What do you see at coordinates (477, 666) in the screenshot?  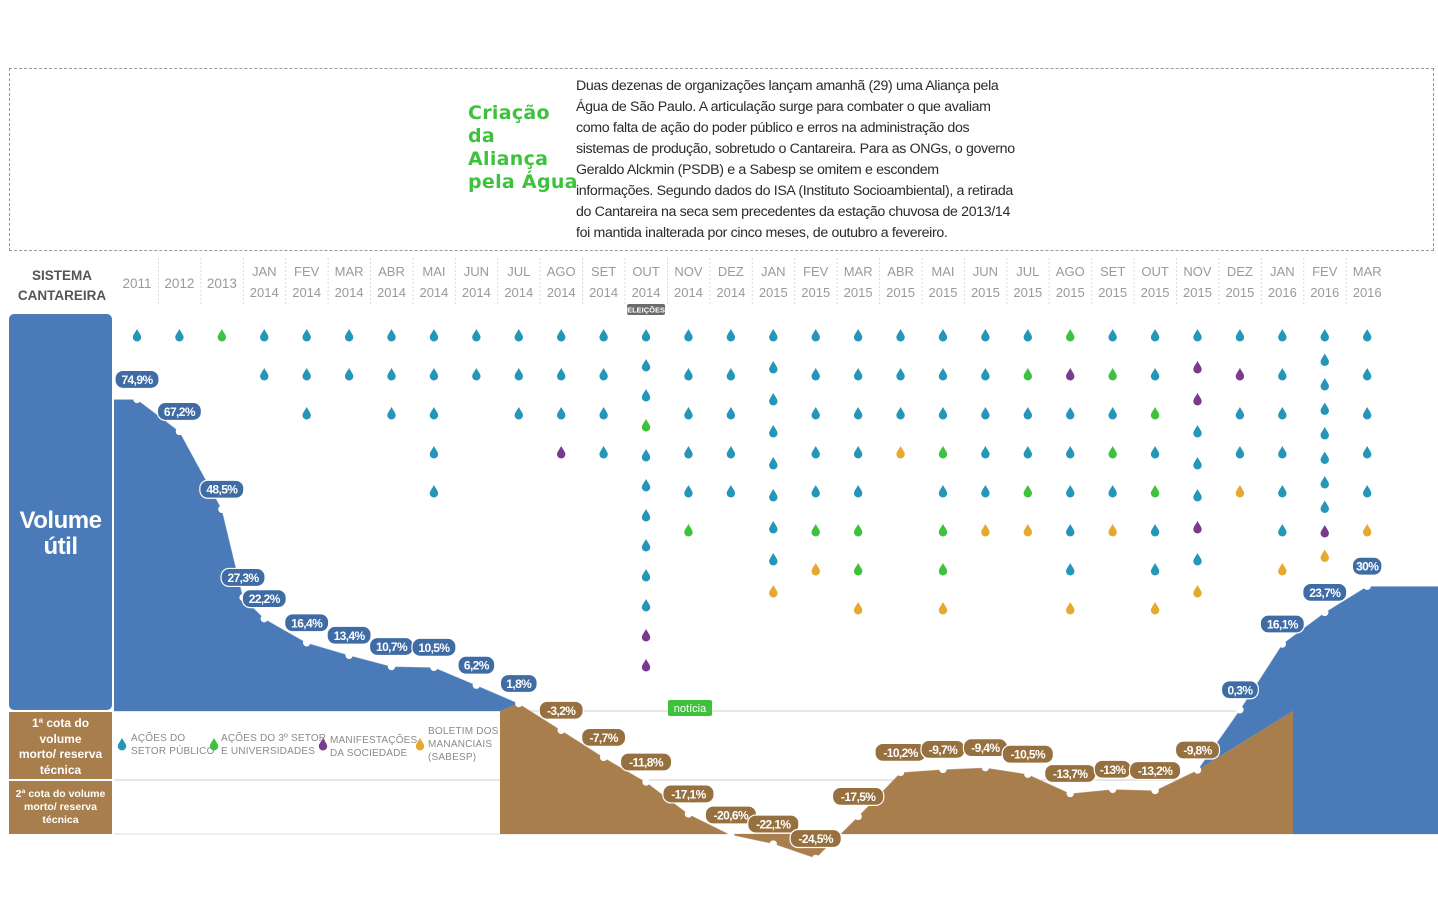 I see `data-label: 6,2%` at bounding box center [477, 666].